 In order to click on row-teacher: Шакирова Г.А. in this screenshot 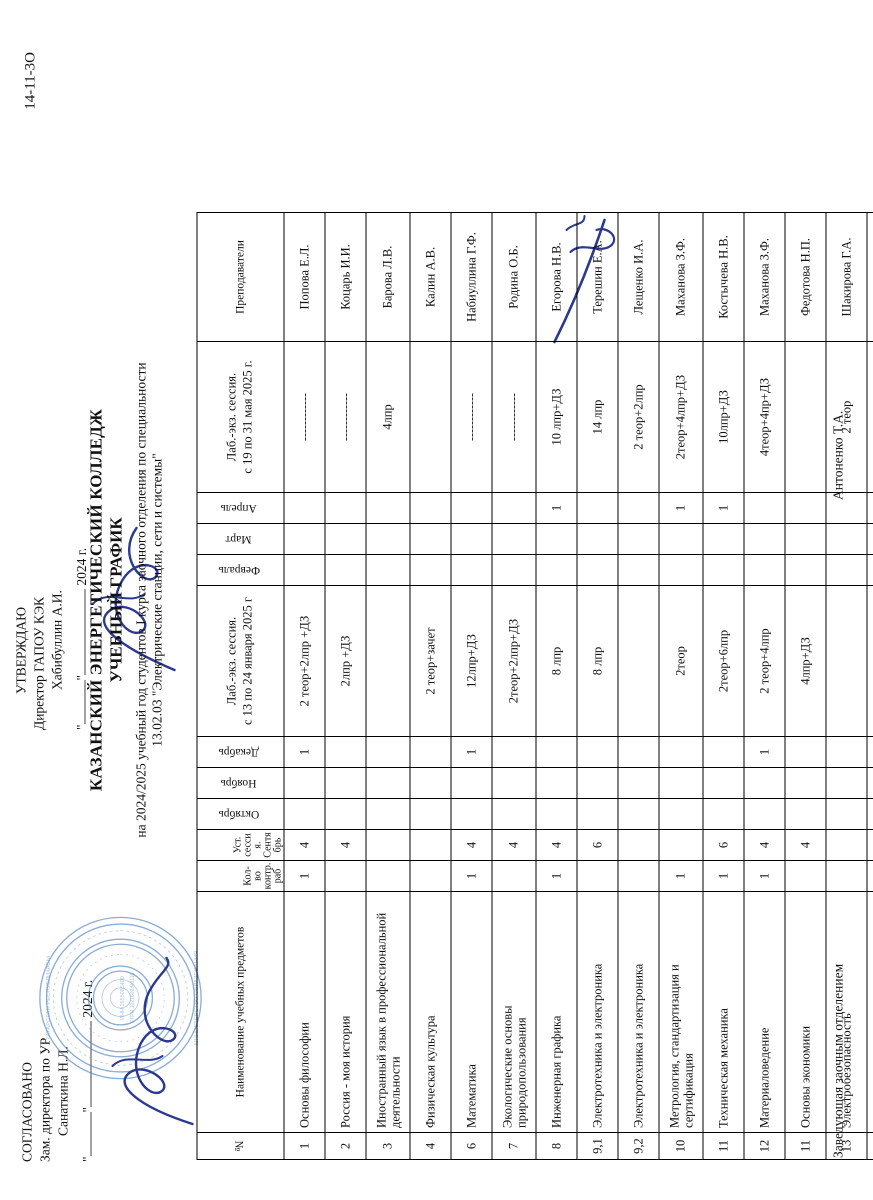, I will do `click(846, 277)`.